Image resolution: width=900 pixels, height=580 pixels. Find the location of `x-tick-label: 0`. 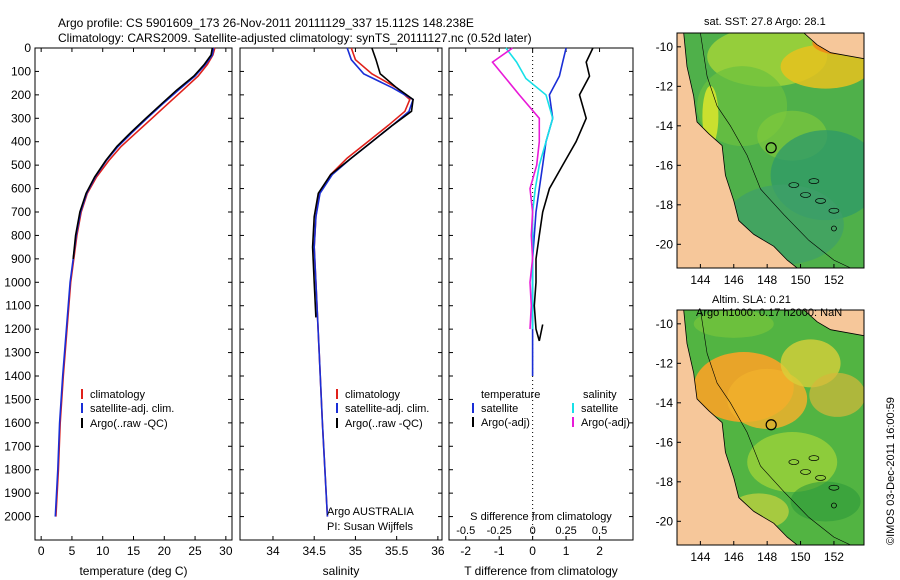

x-tick-label: 0 is located at coordinates (41, 551).